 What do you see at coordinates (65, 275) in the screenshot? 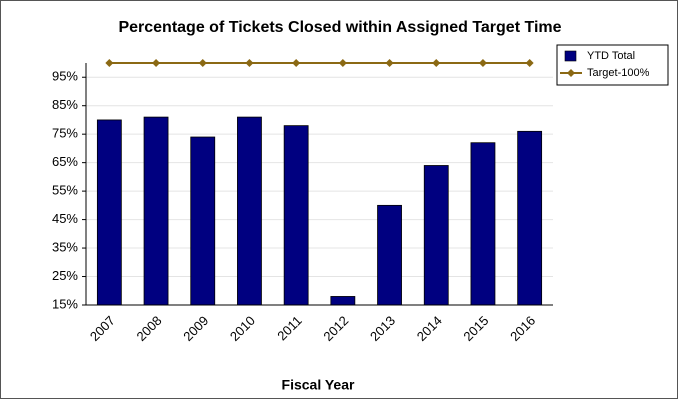
I see `y-tick-label: 25%` at bounding box center [65, 275].